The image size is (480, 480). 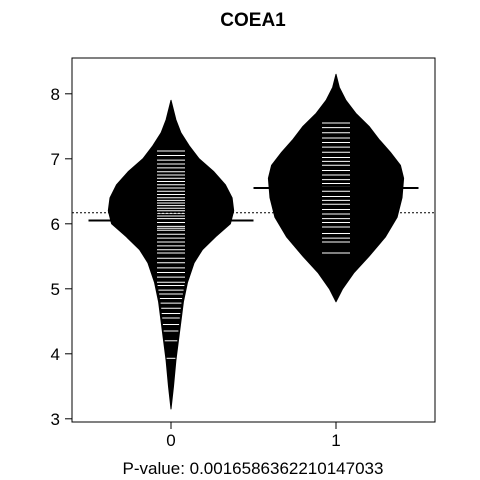 What do you see at coordinates (61, 257) in the screenshot?
I see `y-axis: 3 4 5 6 7 8` at bounding box center [61, 257].